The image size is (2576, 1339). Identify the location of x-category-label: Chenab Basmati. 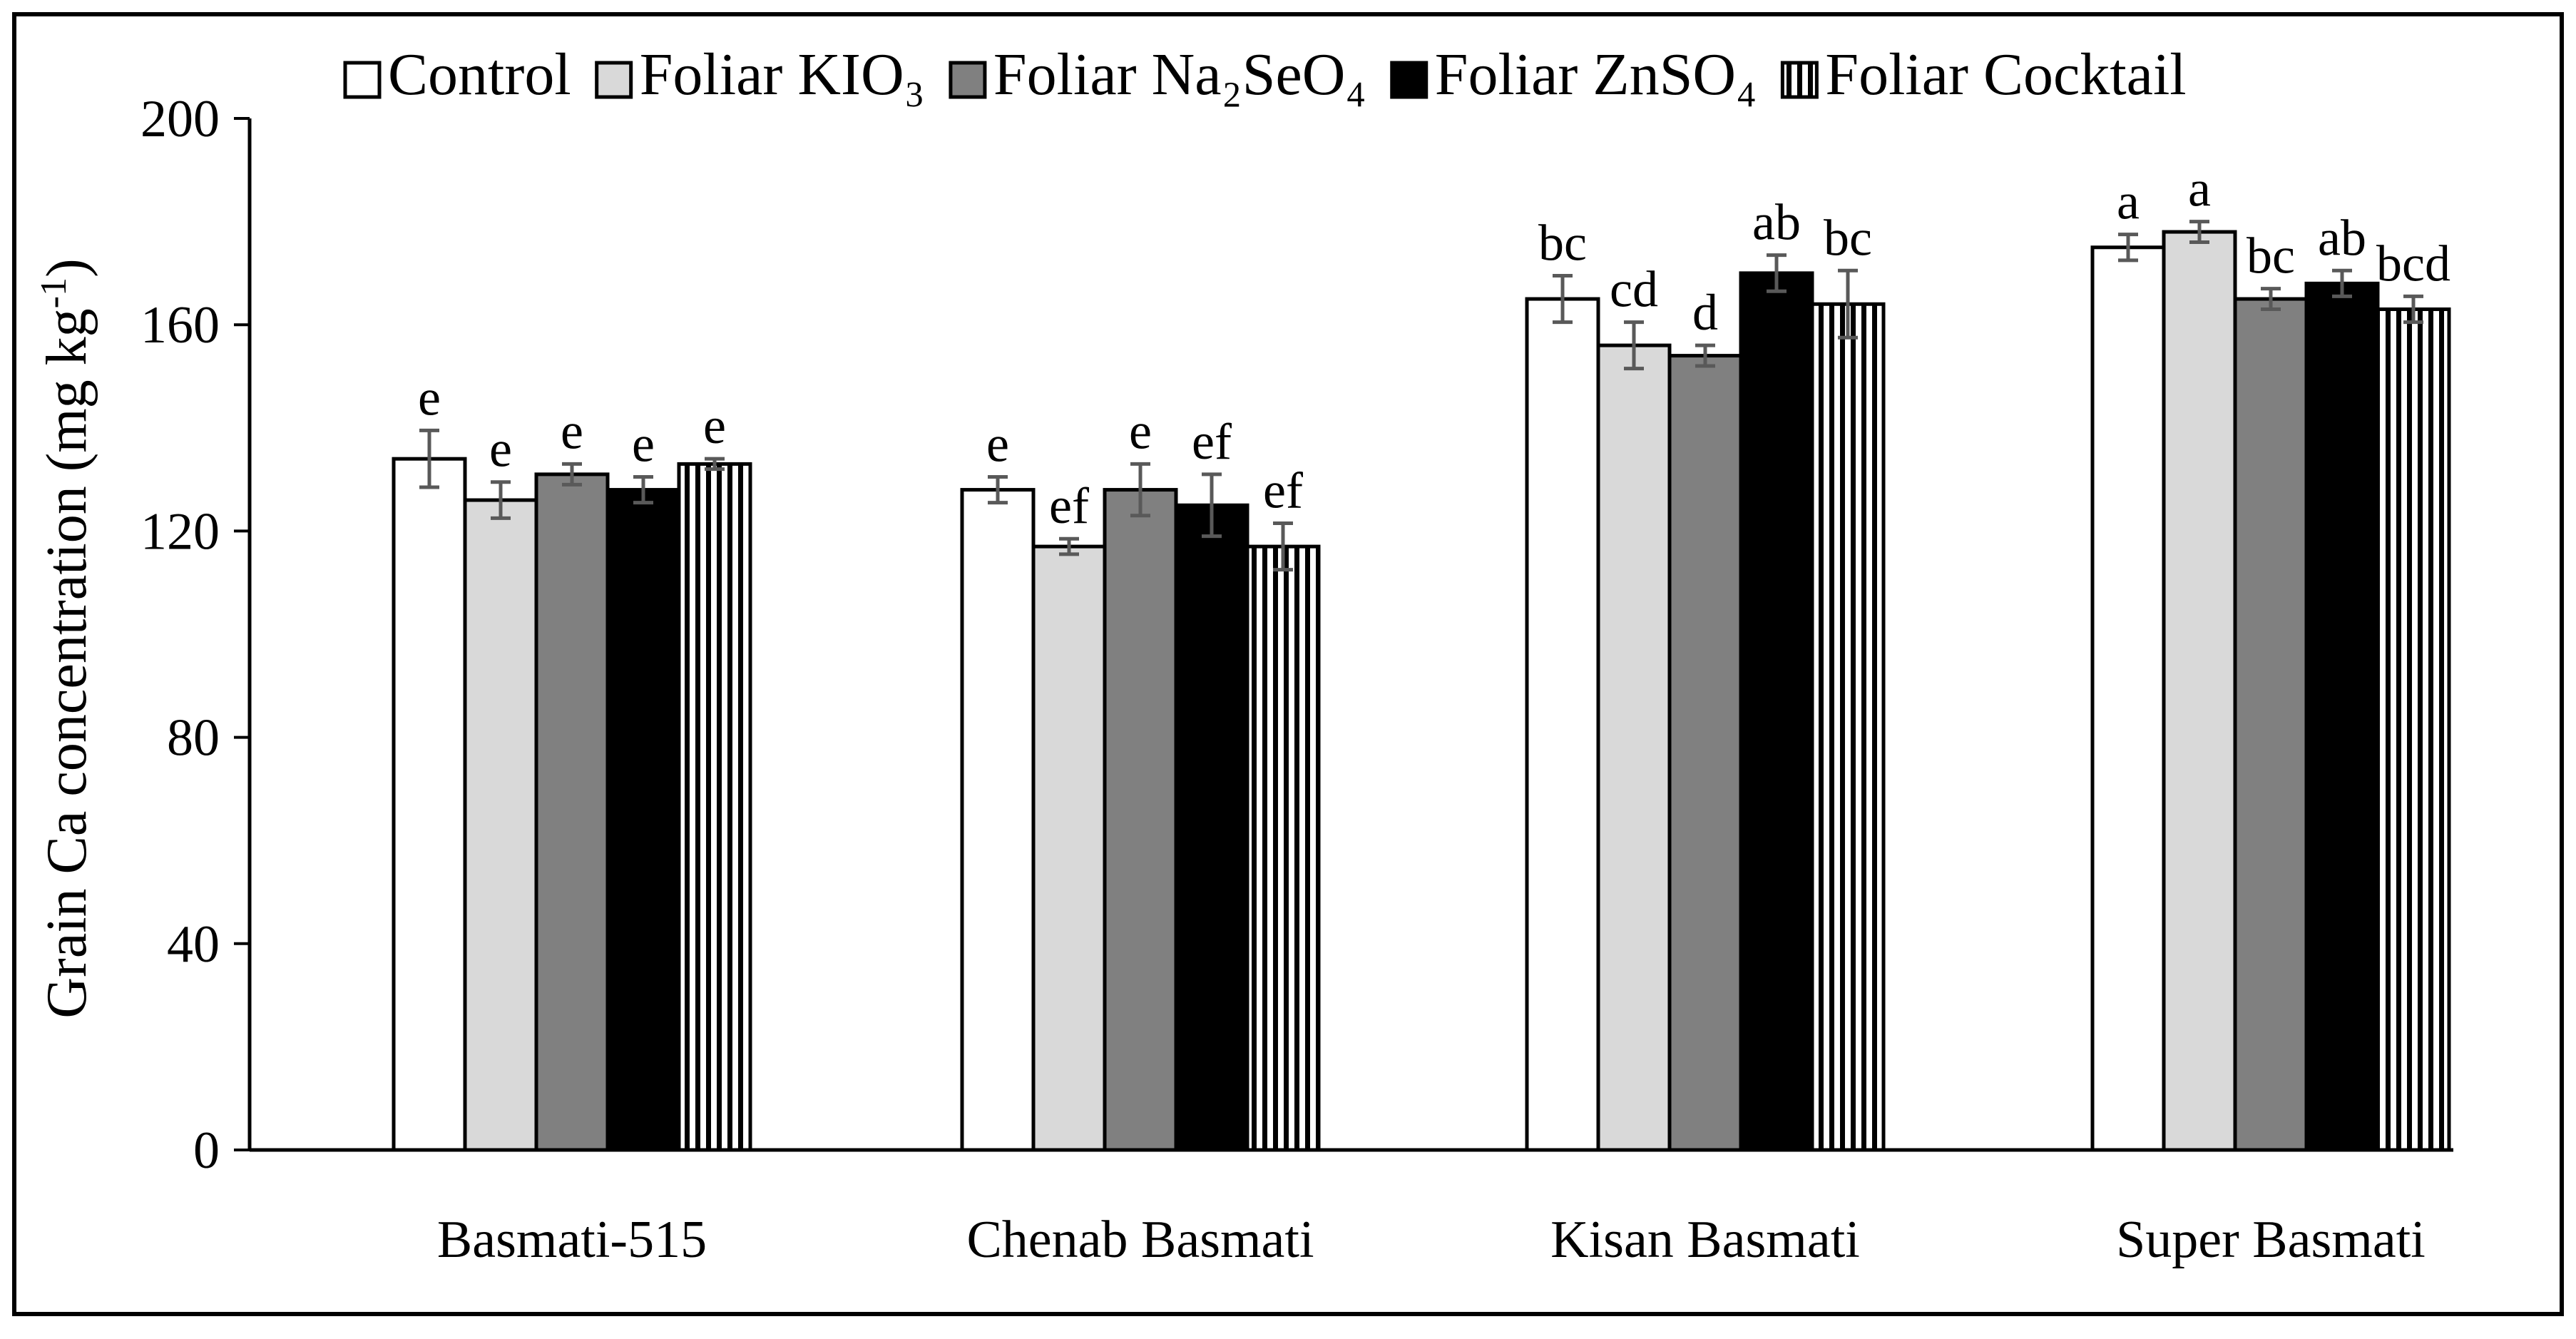
(1140, 1240).